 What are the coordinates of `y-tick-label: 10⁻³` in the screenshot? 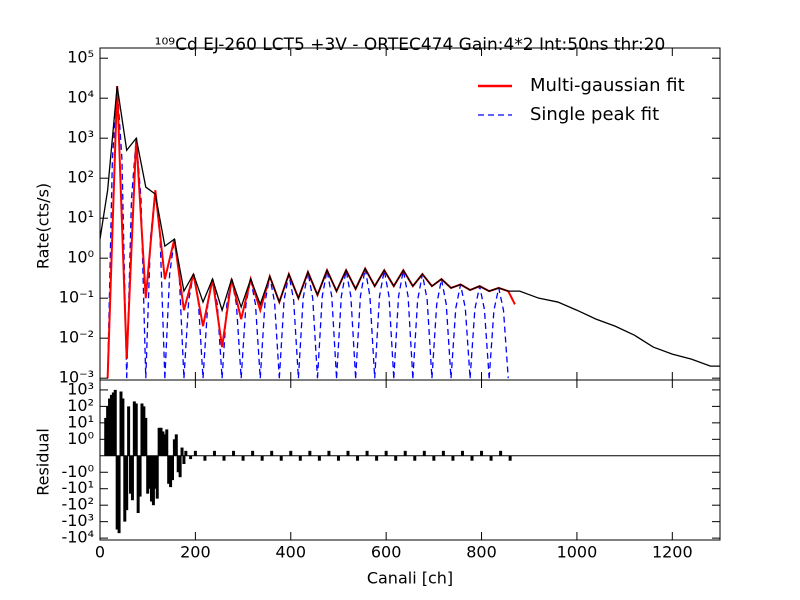 It's located at (76, 377).